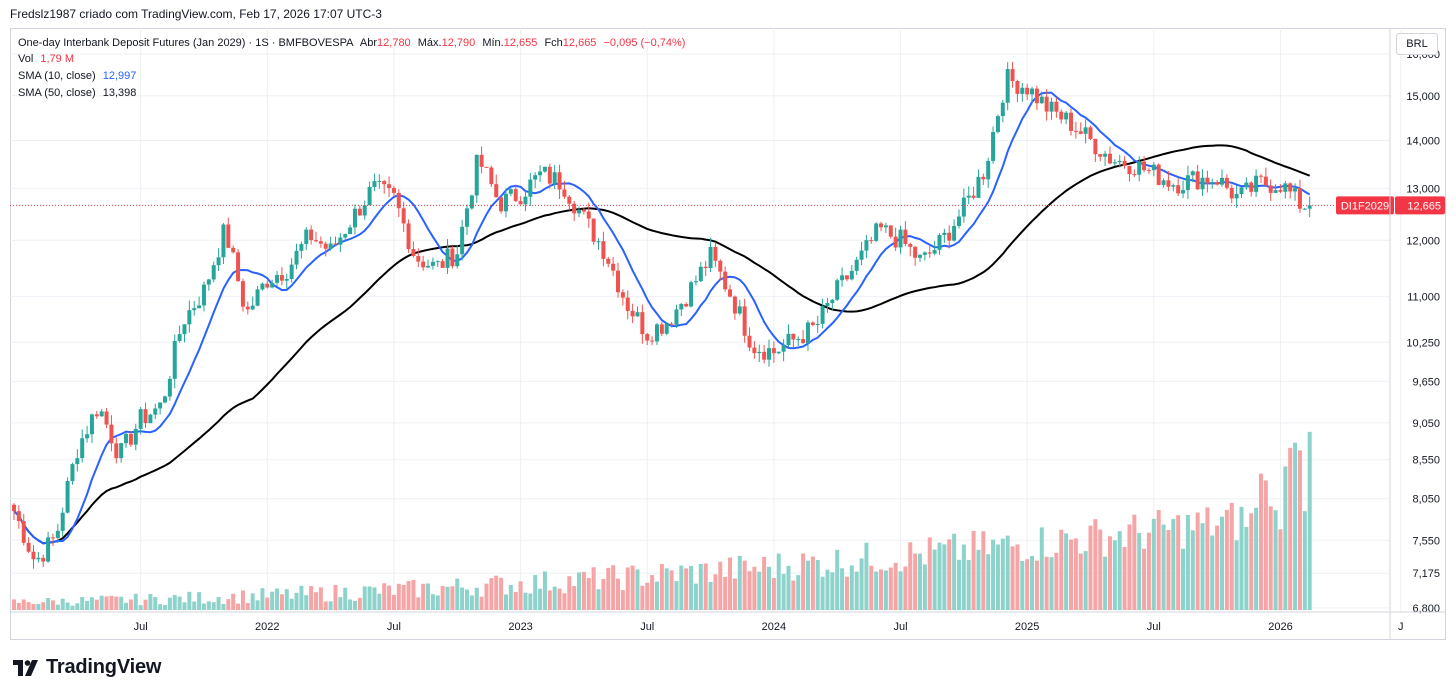 This screenshot has width=1456, height=700. Describe the element at coordinates (1280, 627) in the screenshot. I see `x-tick-label: 2026` at that location.